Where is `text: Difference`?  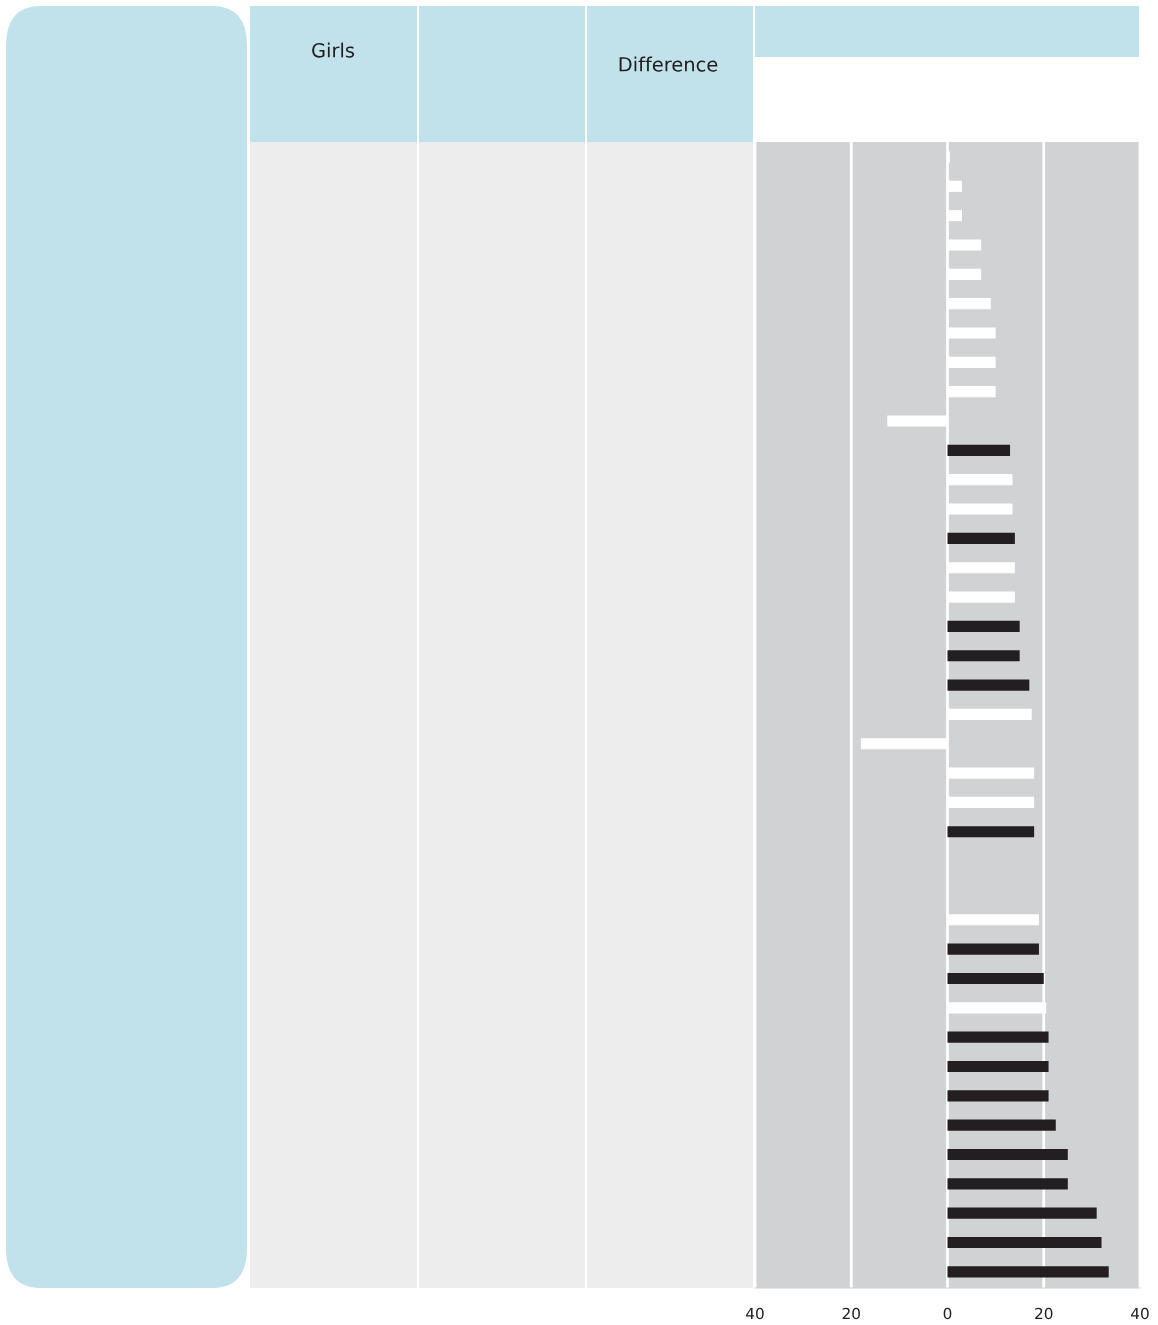
text: Difference is located at coordinates (668, 64).